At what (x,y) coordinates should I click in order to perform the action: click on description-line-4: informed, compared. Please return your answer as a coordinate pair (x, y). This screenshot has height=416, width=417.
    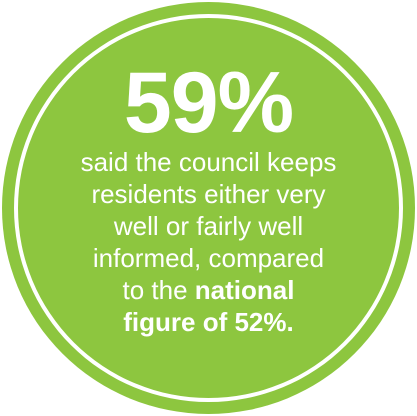
    Looking at the image, I should click on (208, 258).